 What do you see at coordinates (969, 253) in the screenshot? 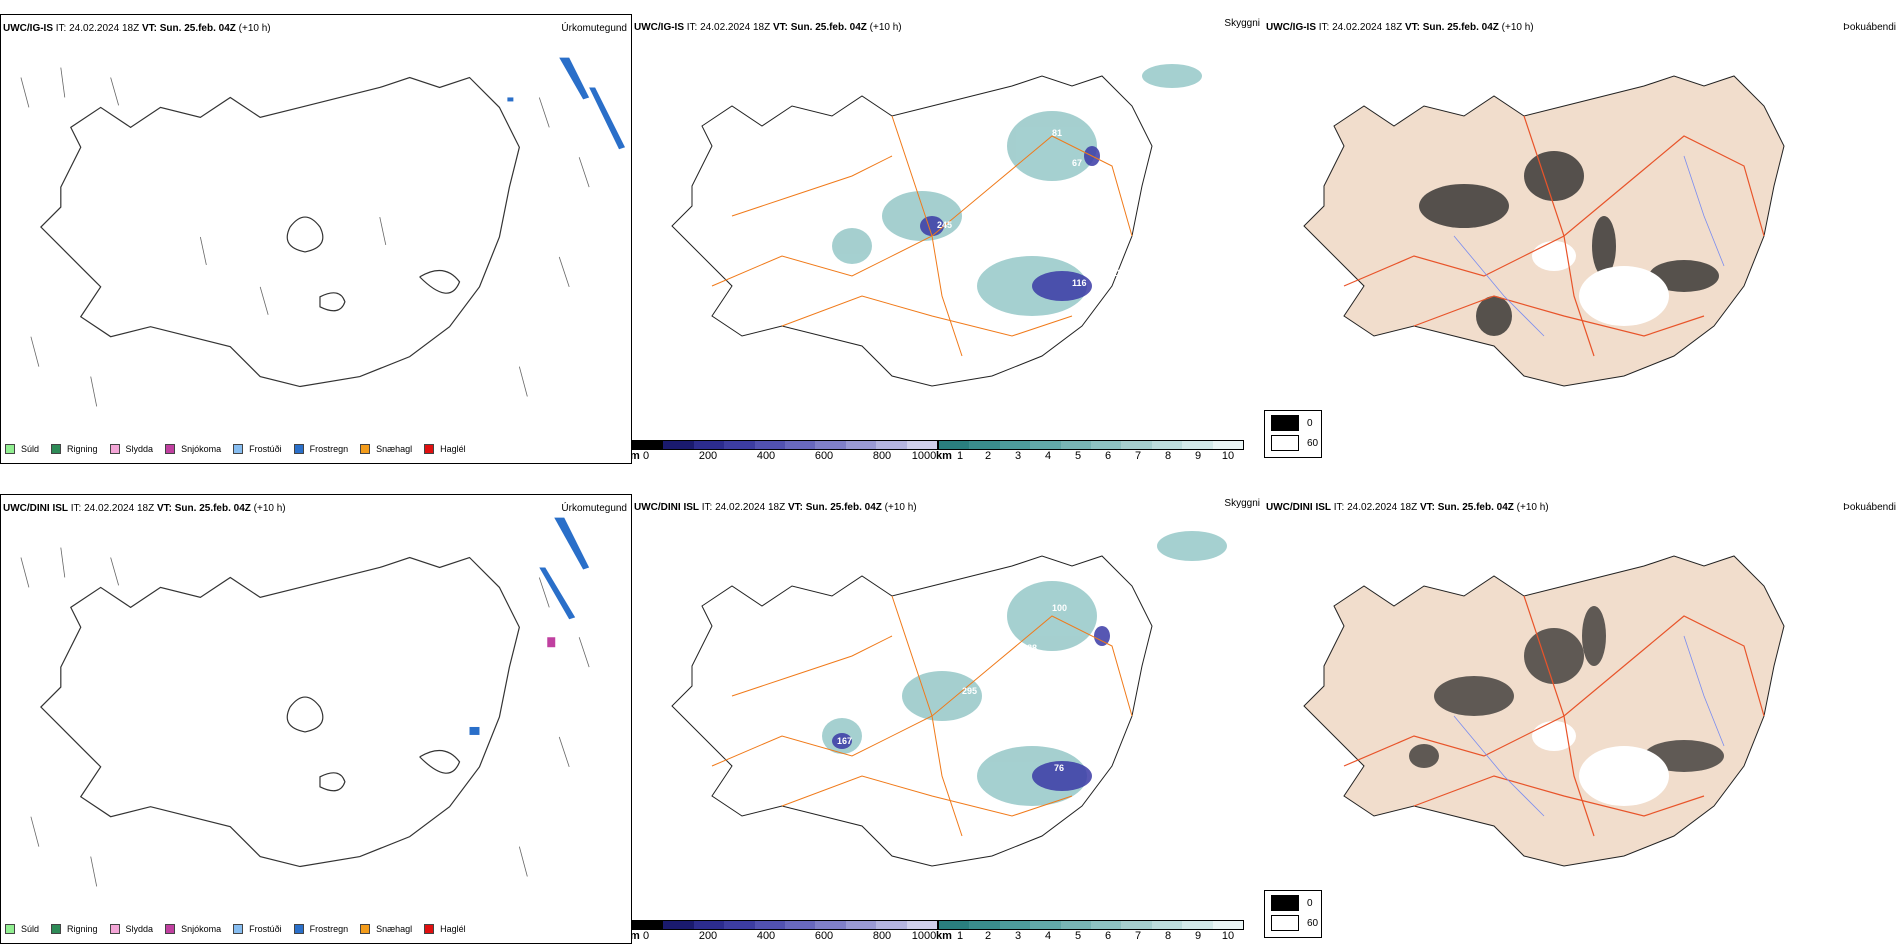
I see `ceiling-label: 104` at bounding box center [969, 253].